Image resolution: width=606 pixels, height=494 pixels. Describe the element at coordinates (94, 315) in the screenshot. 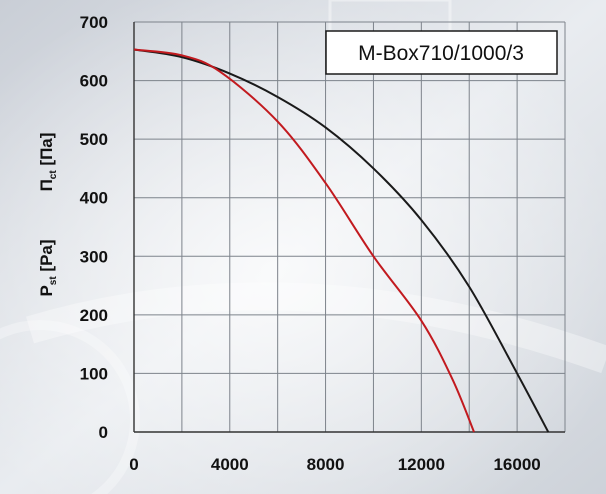

I see `y-tick-label: 200` at that location.